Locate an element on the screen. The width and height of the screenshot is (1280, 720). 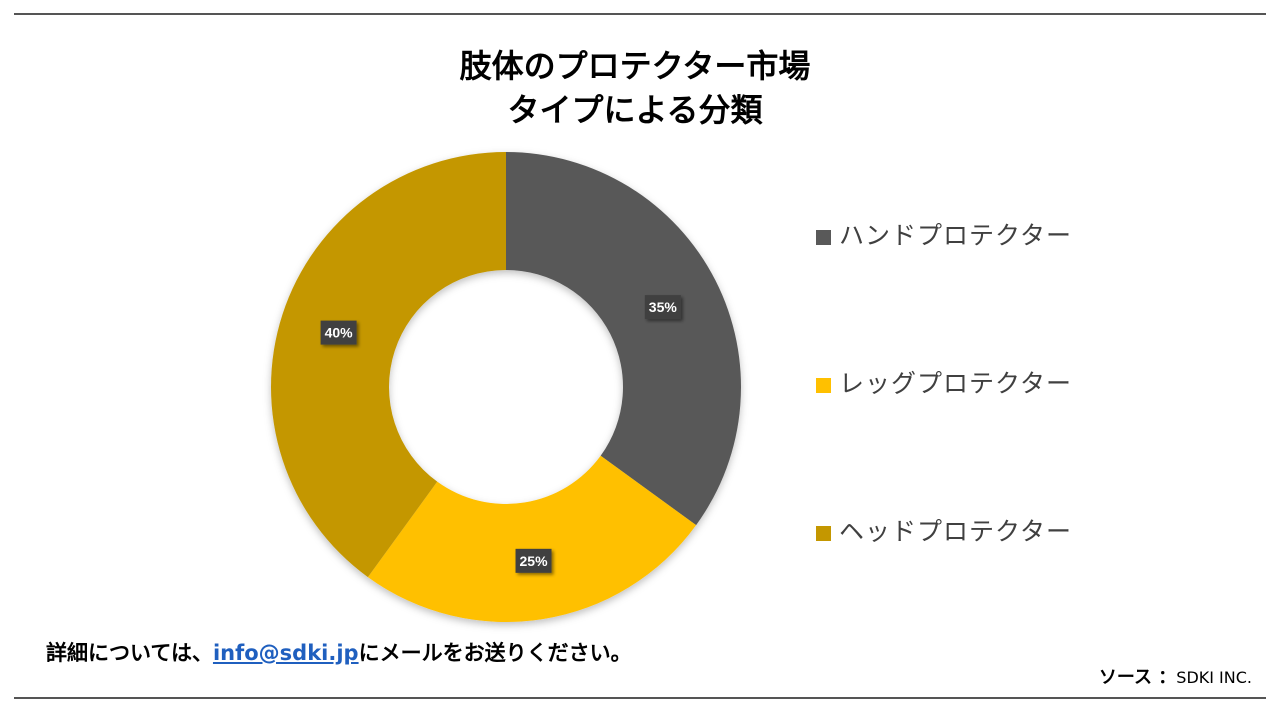
chart-title-line-1: 肢体のプロテクター市場 is located at coordinates (635, 66).